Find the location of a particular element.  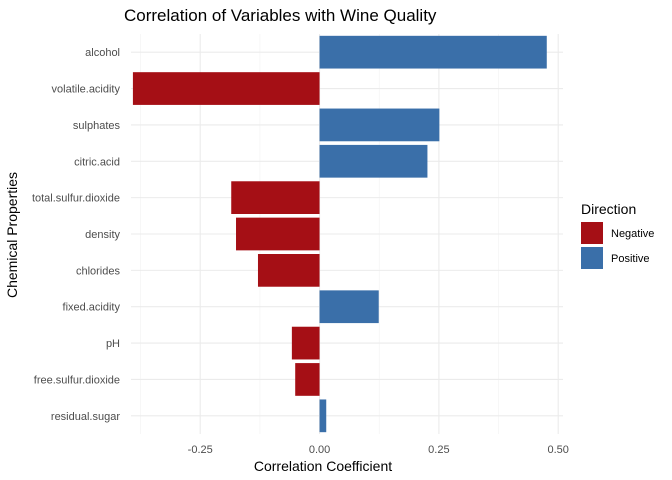

bar-total-sulfur-dioxide is located at coordinates (275, 197).